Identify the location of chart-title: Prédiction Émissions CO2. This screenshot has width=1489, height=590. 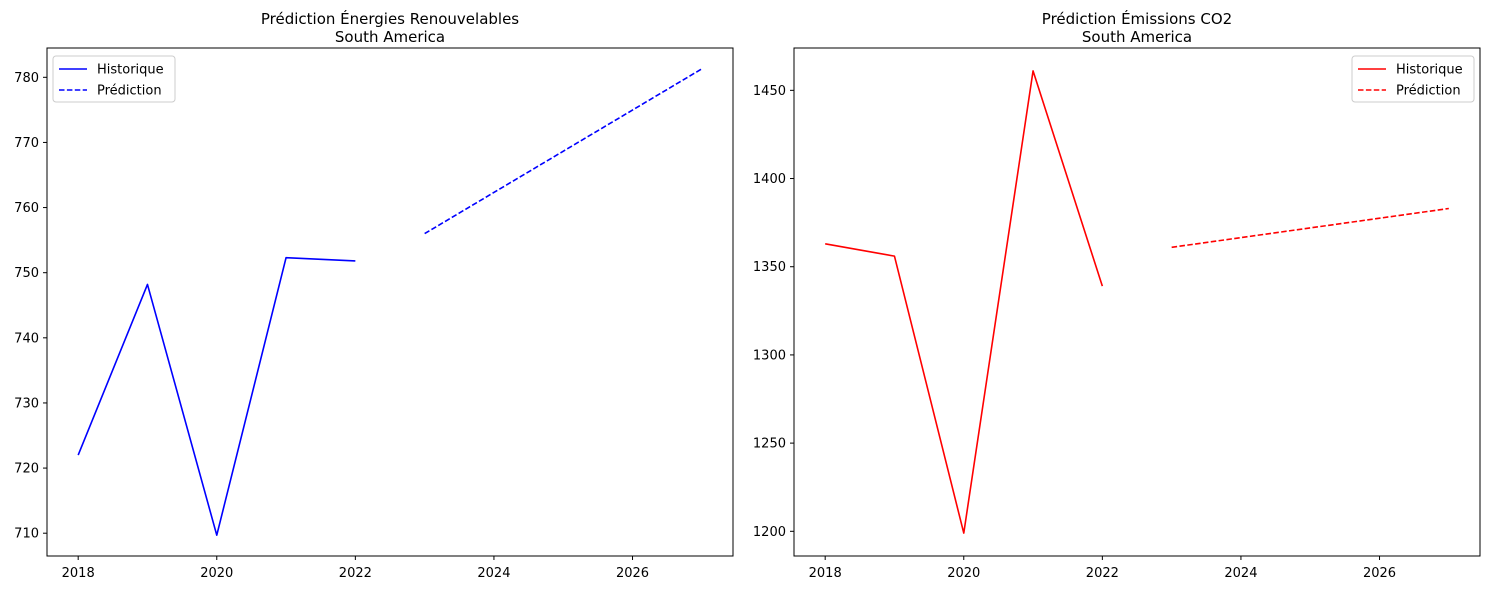
(1137, 18).